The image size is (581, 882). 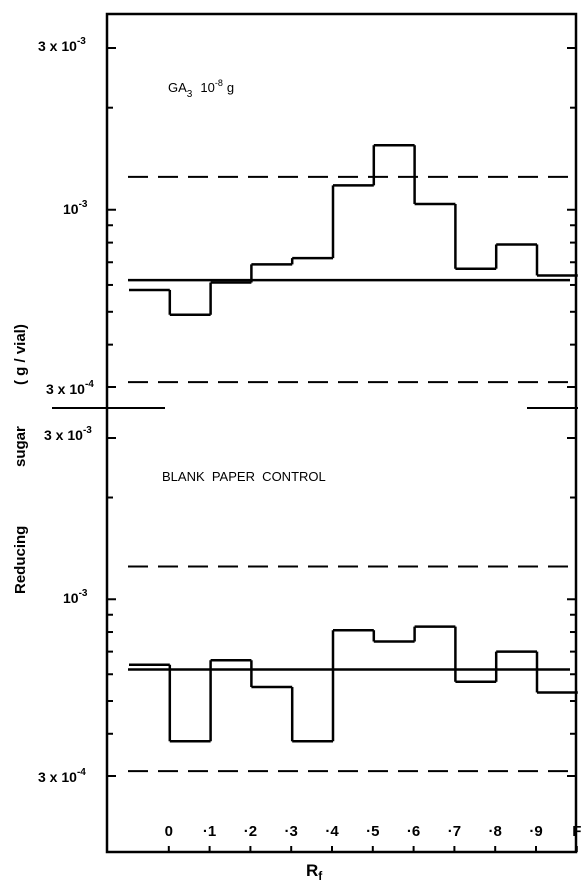 I want to click on x-tick-label: ·5, so click(x=372, y=831).